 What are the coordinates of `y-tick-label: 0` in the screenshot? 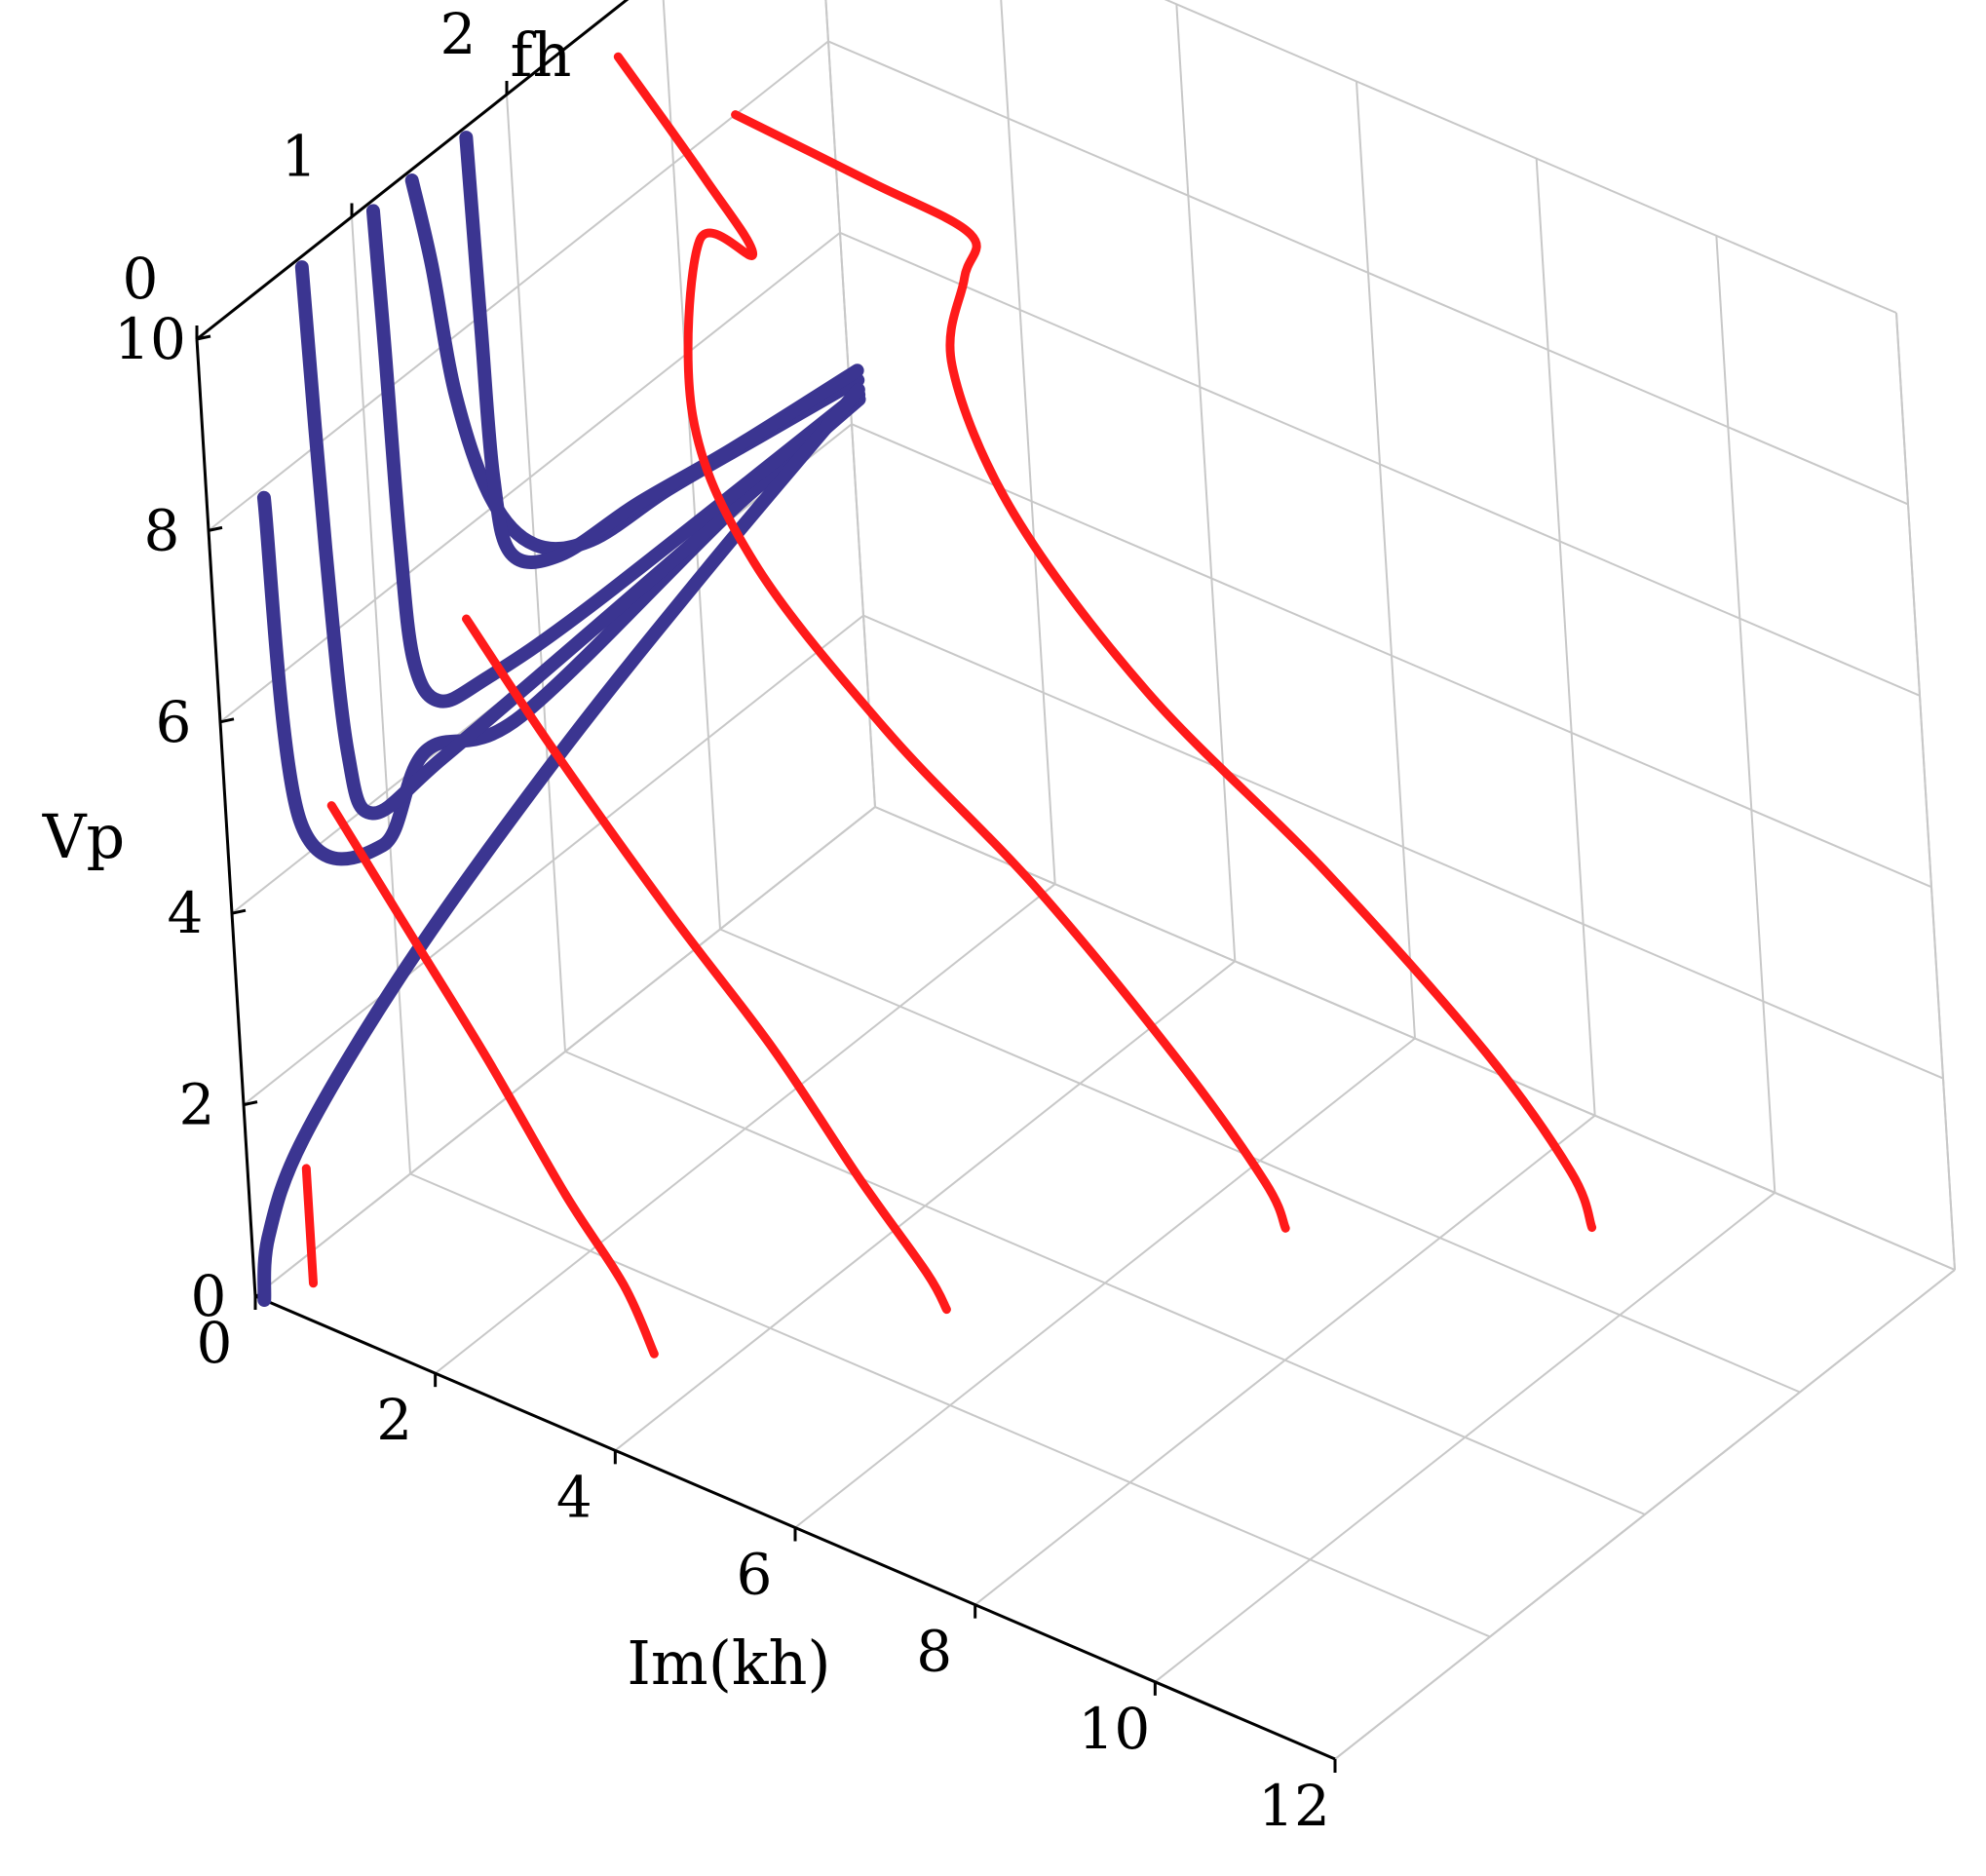 It's located at (215, 1343).